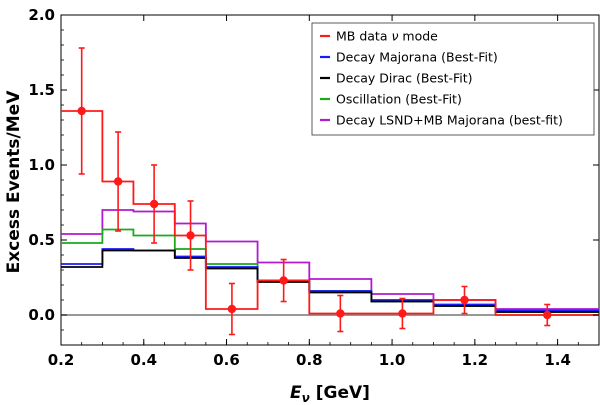  I want to click on y-tick-label-1: 0.5, so click(41, 240).